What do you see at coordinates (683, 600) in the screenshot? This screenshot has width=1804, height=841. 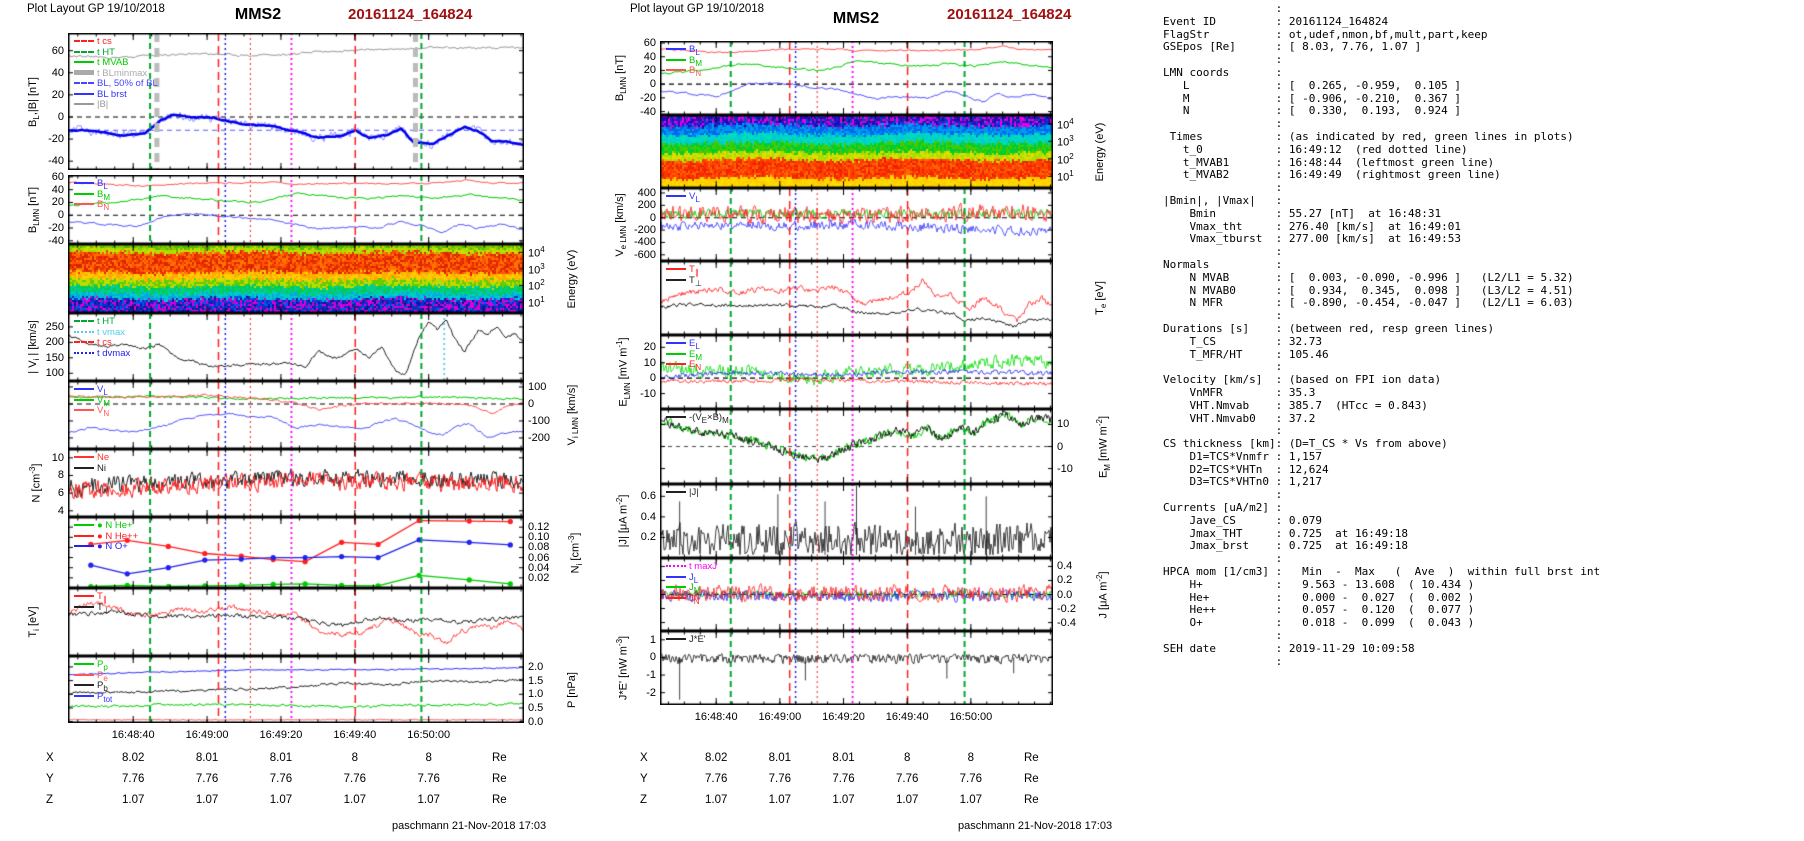 I see `legend-entry: JN` at bounding box center [683, 600].